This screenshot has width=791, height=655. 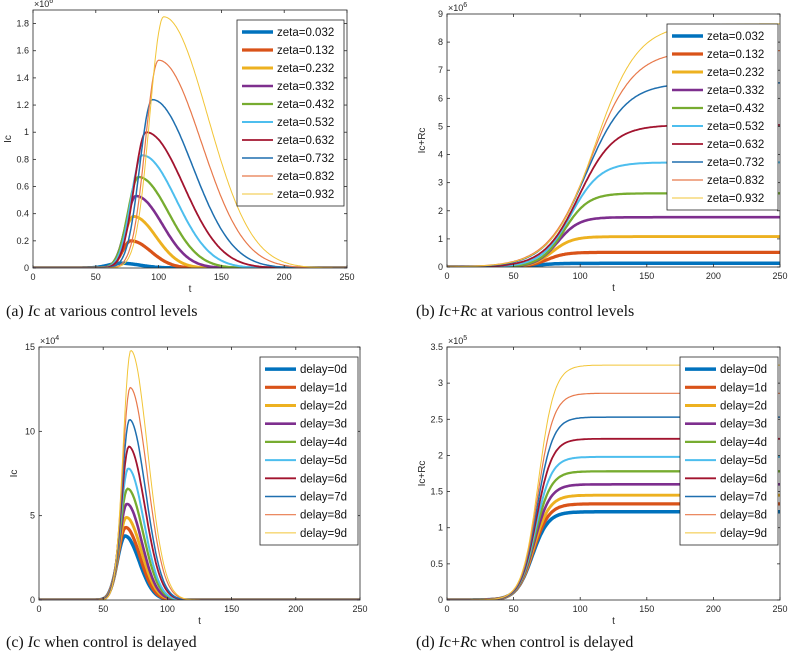 I want to click on y-tick-label: 4, so click(x=440, y=155).